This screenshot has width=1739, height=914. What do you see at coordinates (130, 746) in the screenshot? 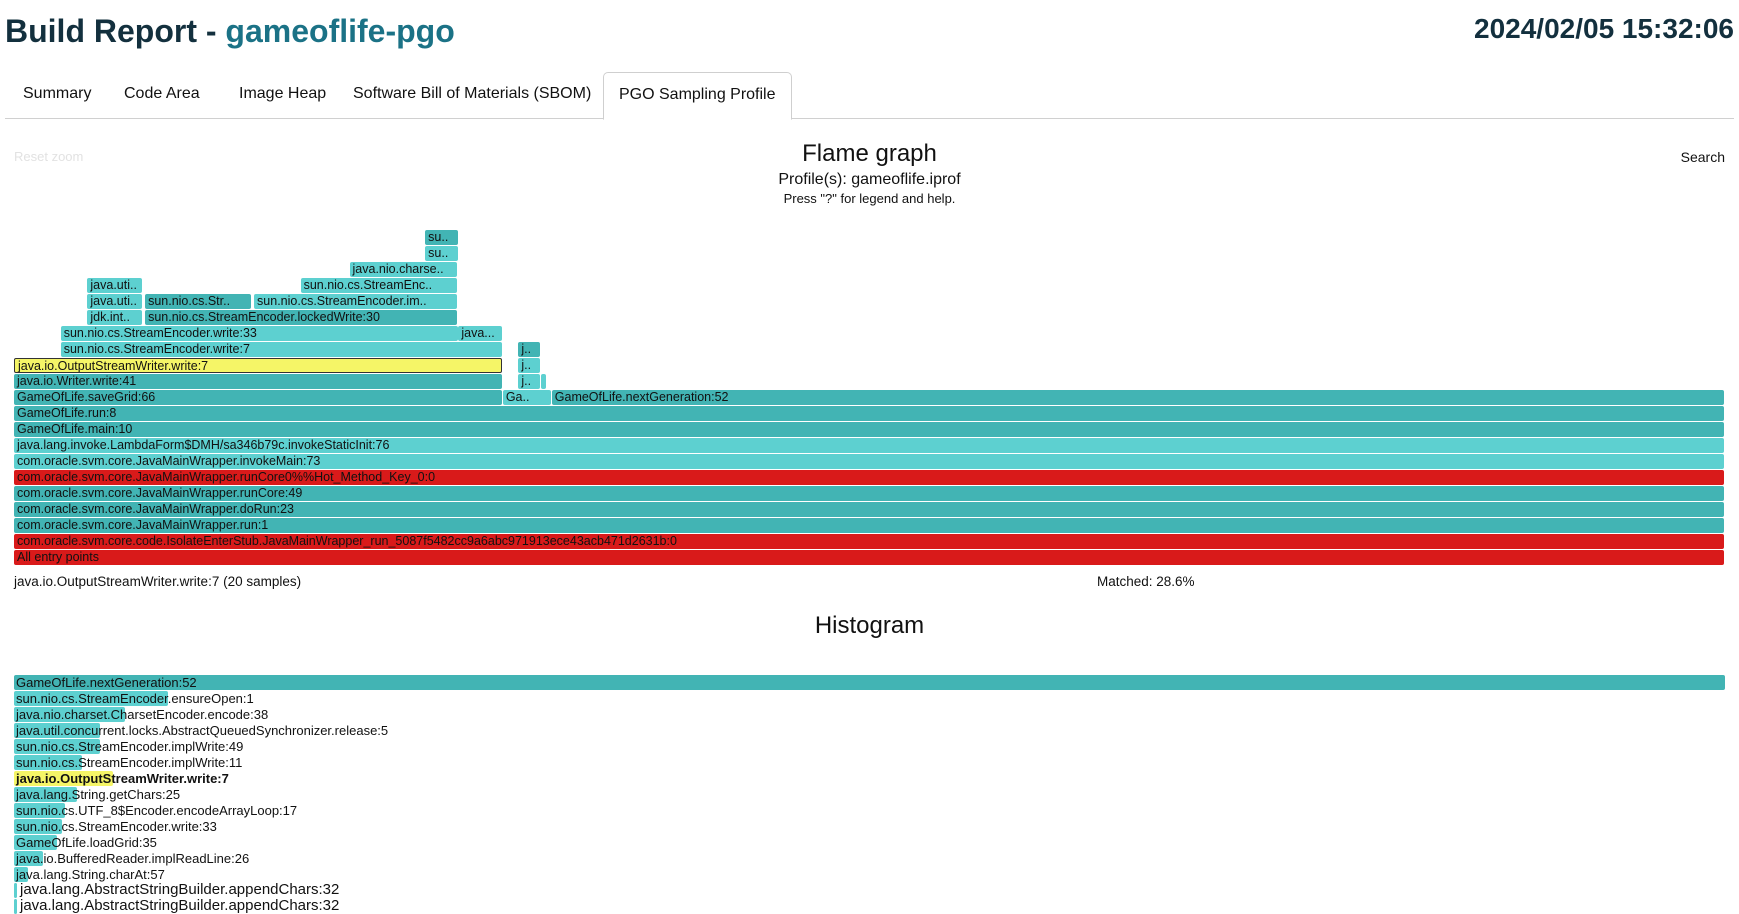
I see `histogram-label: sun.nio.cs.StreamEncoder.implWrite:49` at bounding box center [130, 746].